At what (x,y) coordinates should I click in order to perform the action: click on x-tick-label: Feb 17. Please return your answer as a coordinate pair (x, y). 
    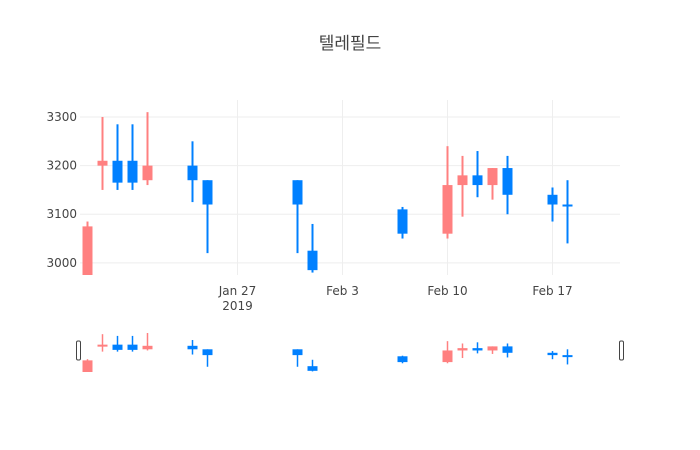
    Looking at the image, I should click on (552, 291).